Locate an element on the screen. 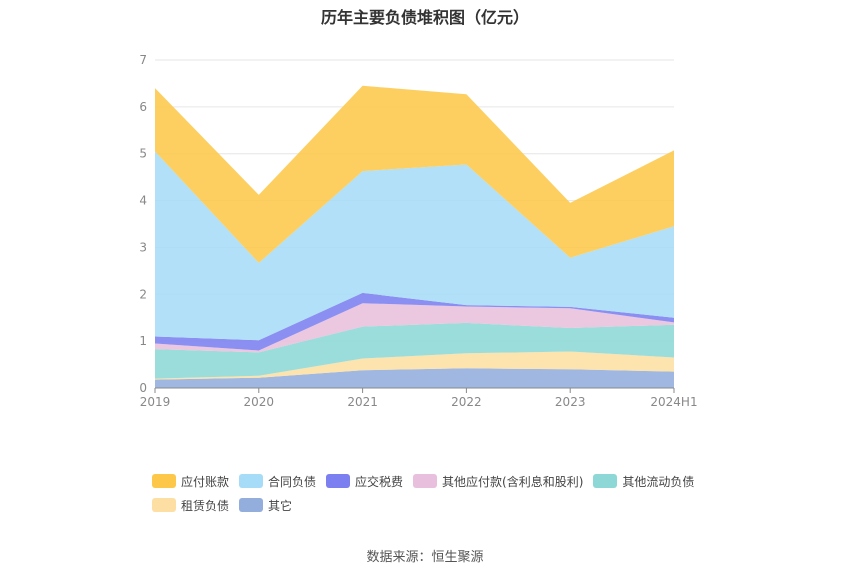  legend-item: 合同负债 is located at coordinates (277, 481).